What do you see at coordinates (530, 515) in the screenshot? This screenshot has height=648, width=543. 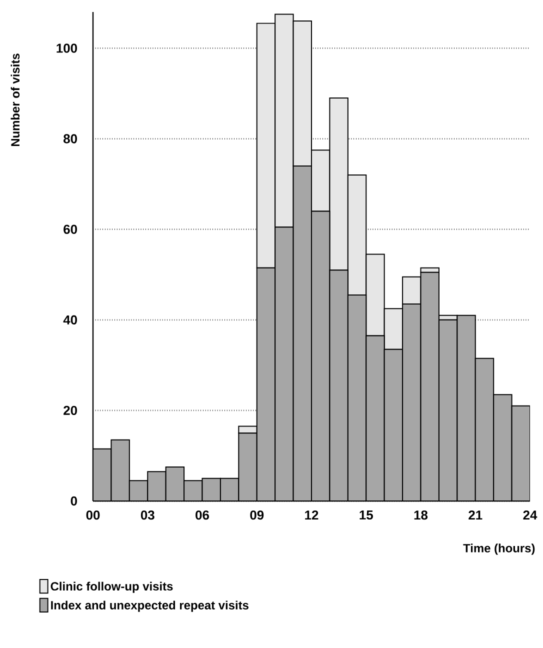 I see `x-tick-label: 24` at bounding box center [530, 515].